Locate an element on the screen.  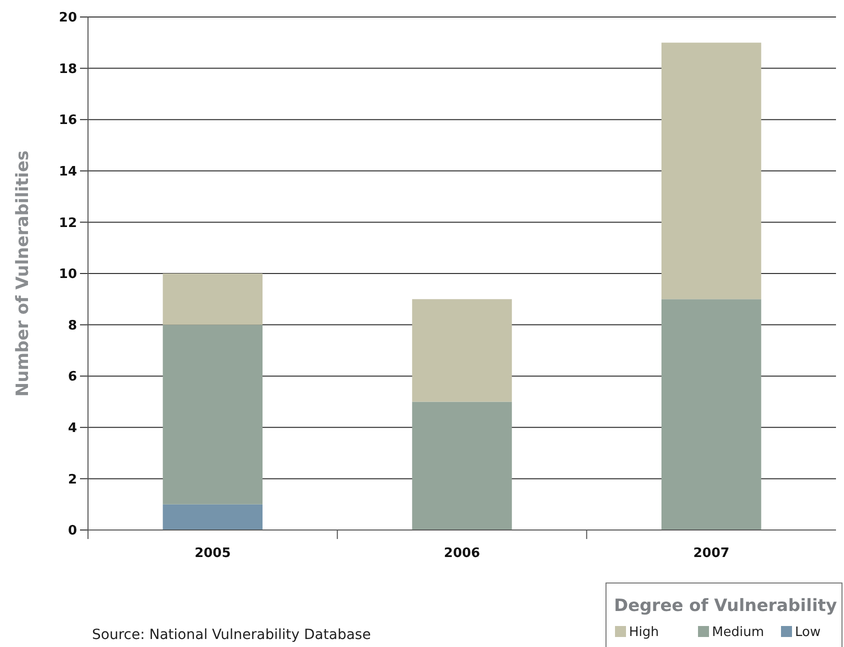
y-tick-label: 14 is located at coordinates (67, 172).